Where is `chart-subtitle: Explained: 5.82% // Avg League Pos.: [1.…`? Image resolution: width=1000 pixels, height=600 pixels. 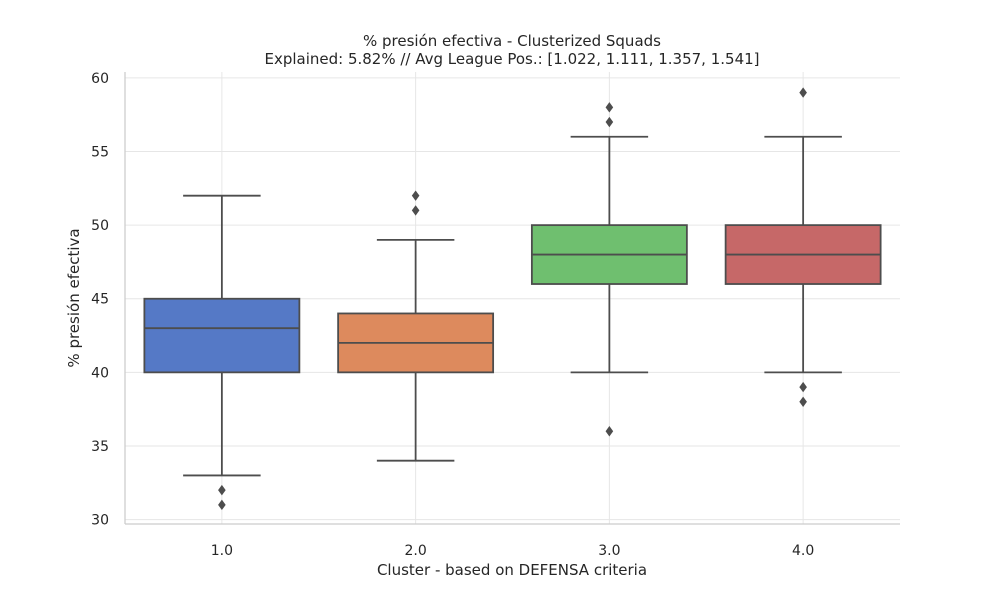
chart-subtitle: Explained: 5.82% // Avg League Pos.: [1.… is located at coordinates (511, 59).